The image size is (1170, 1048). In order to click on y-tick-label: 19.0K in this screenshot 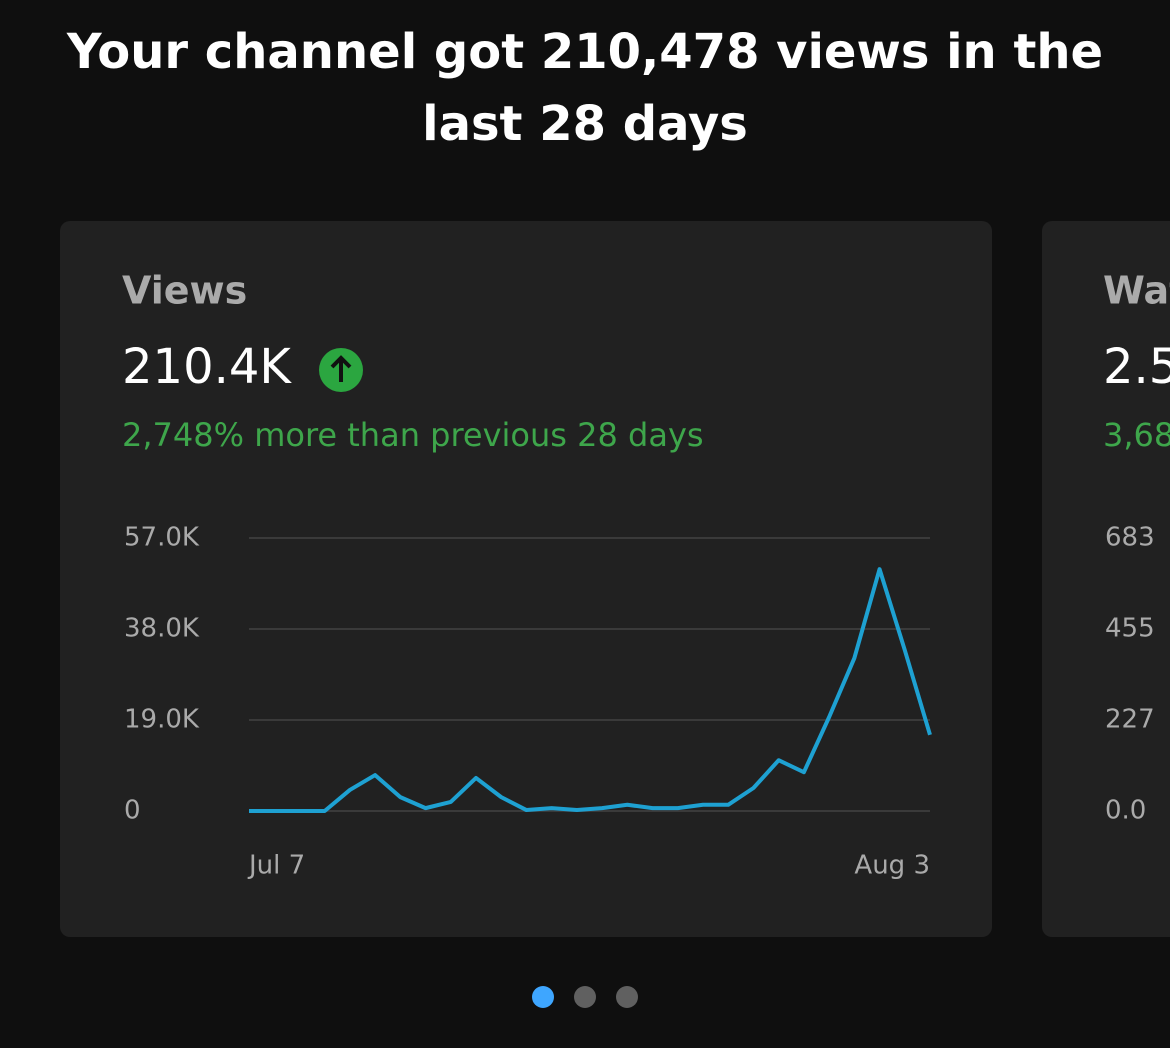, I will do `click(162, 720)`.